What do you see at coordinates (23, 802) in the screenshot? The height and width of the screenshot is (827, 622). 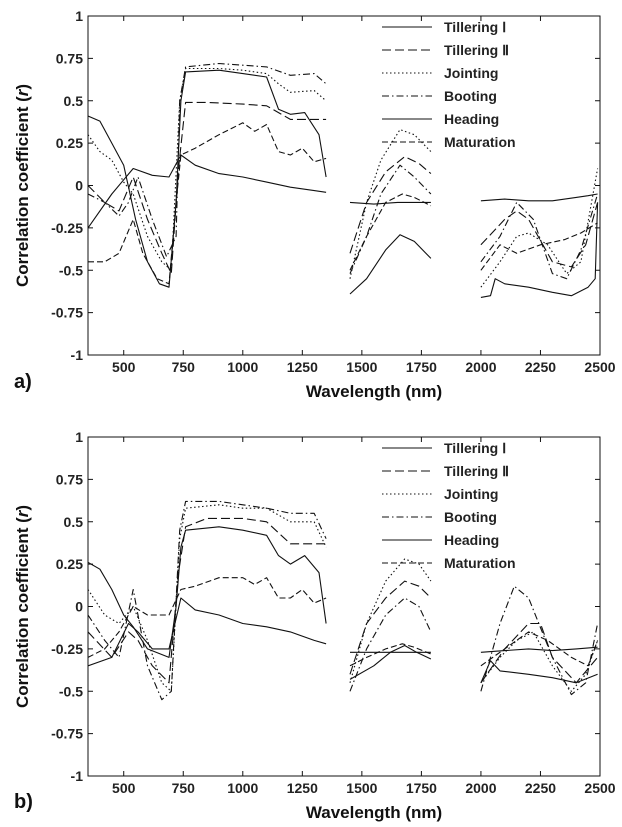 I see `panel-label: b)` at bounding box center [23, 802].